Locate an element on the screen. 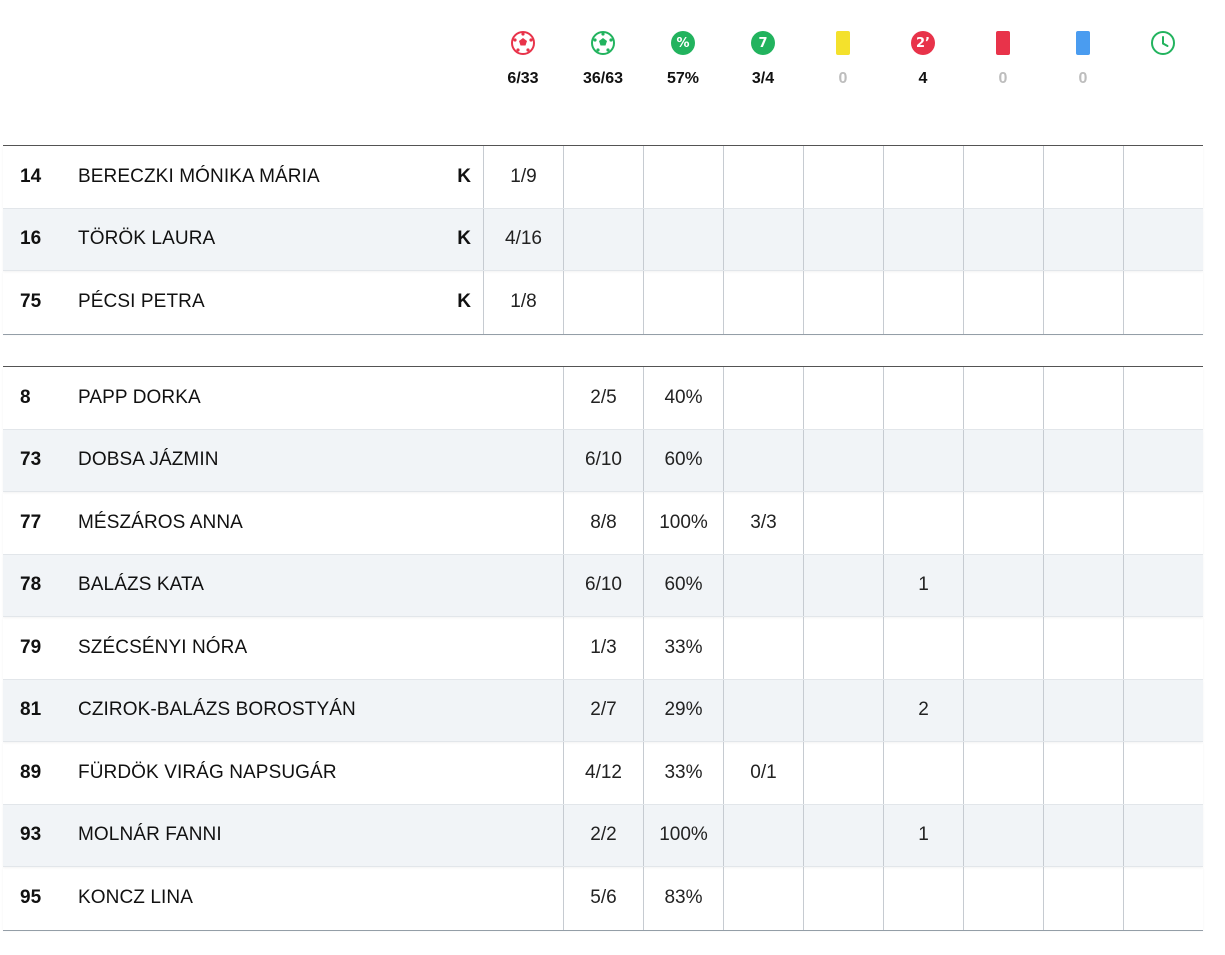  table-row: 14 BERECZKI MÓNIKA MÁRIA K 1/9 is located at coordinates (603, 177).